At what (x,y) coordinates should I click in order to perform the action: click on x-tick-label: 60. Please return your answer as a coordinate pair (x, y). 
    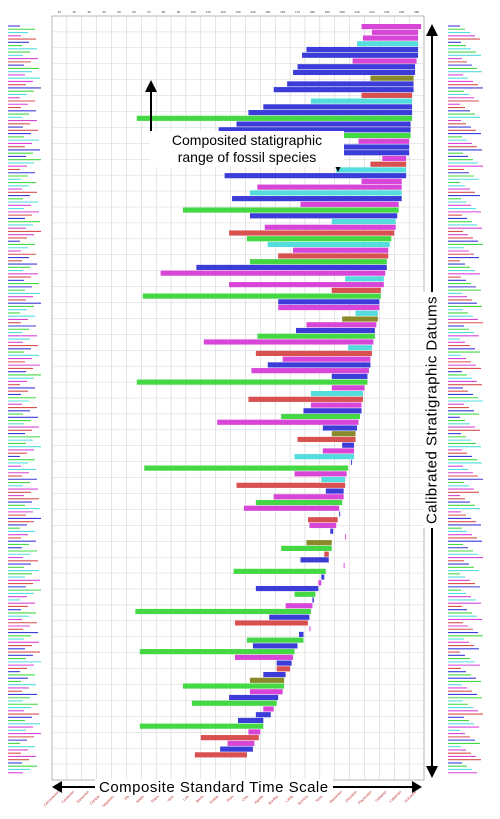
    Looking at the image, I should click on (134, 12).